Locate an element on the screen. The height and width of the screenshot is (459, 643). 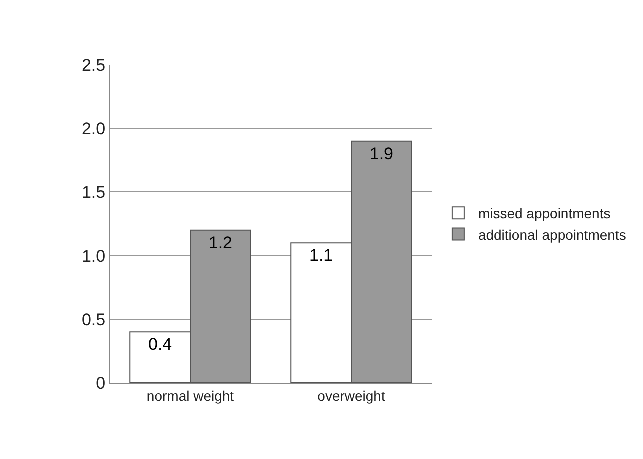
x-tick-label: normal weight is located at coordinates (190, 396).